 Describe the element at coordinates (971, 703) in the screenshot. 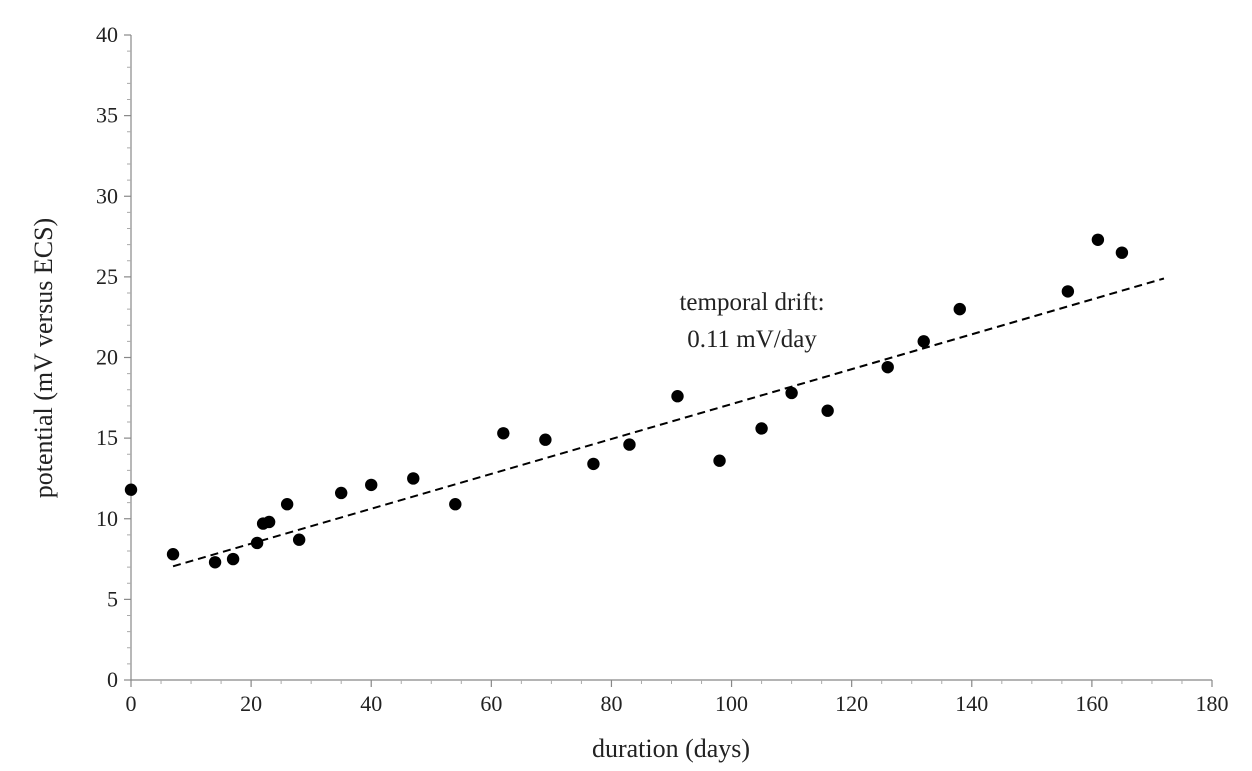

I see `x-tick-label: 140` at that location.